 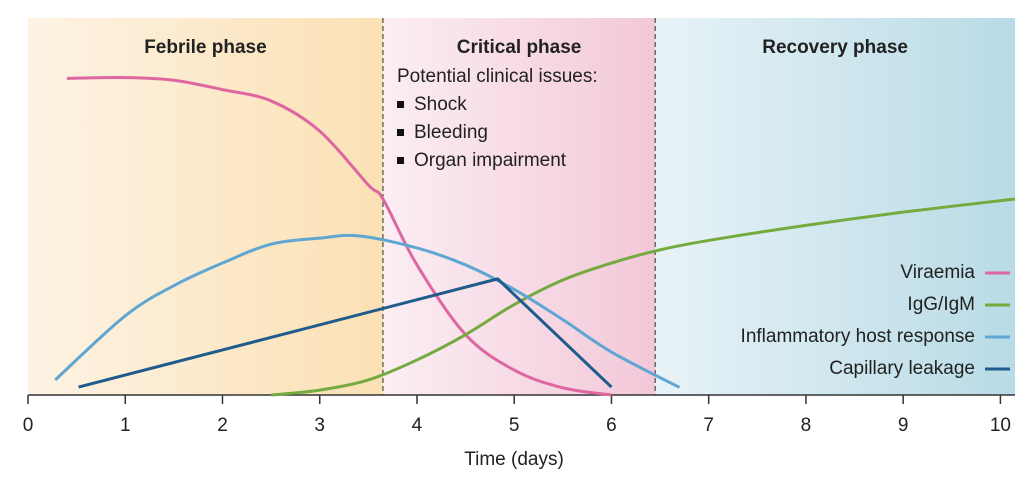 I want to click on x-tick-label: 2, so click(x=222, y=425).